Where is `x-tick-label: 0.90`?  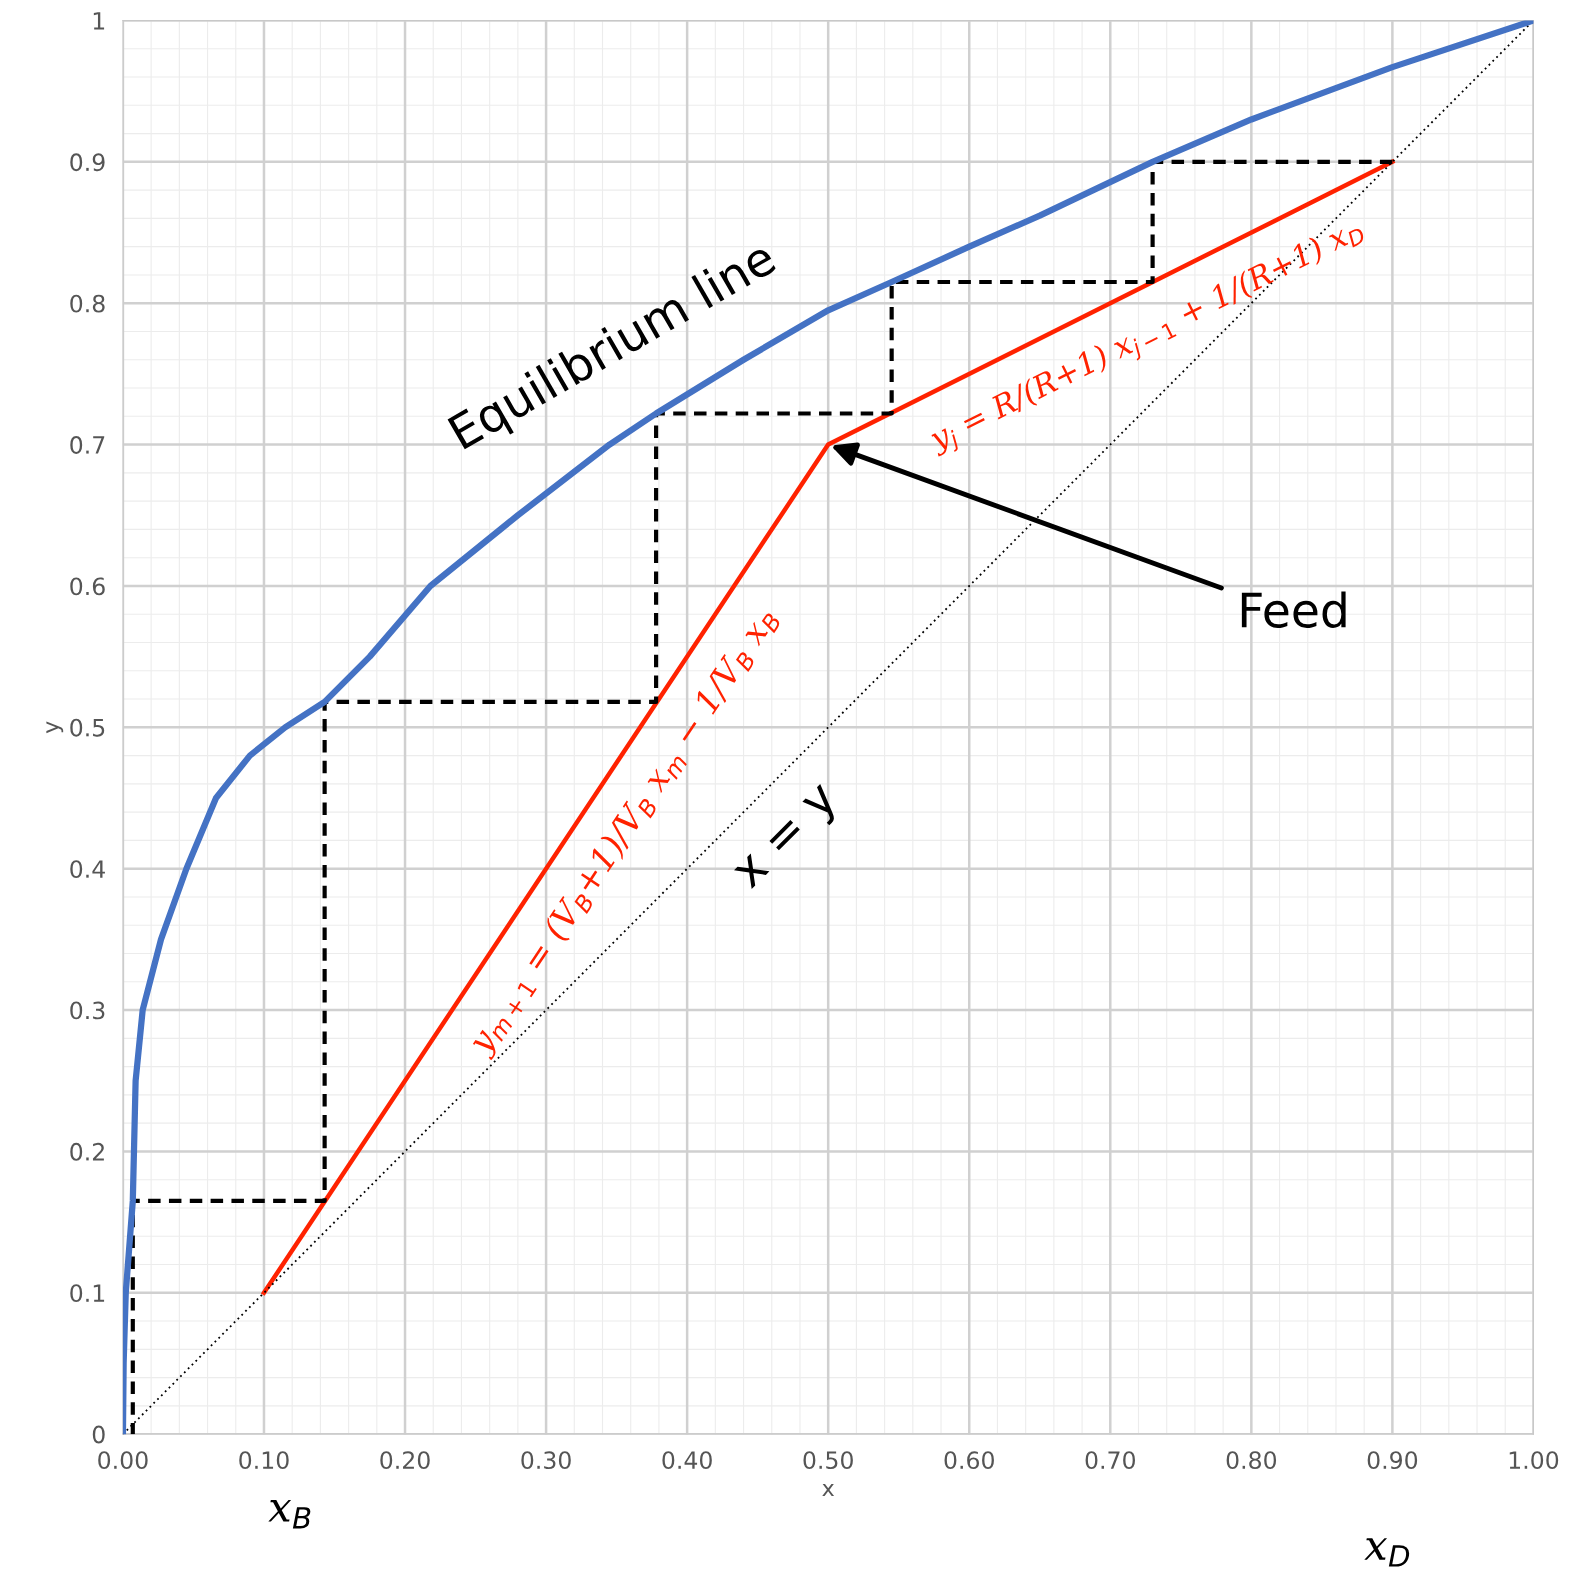
x-tick-label: 0.90 is located at coordinates (1392, 1460).